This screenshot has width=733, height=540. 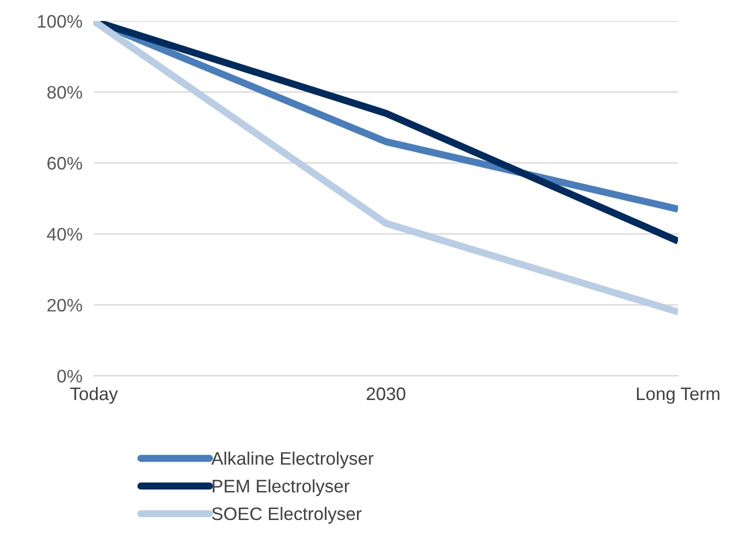 I want to click on y-tick-label: 80%, so click(x=64, y=92).